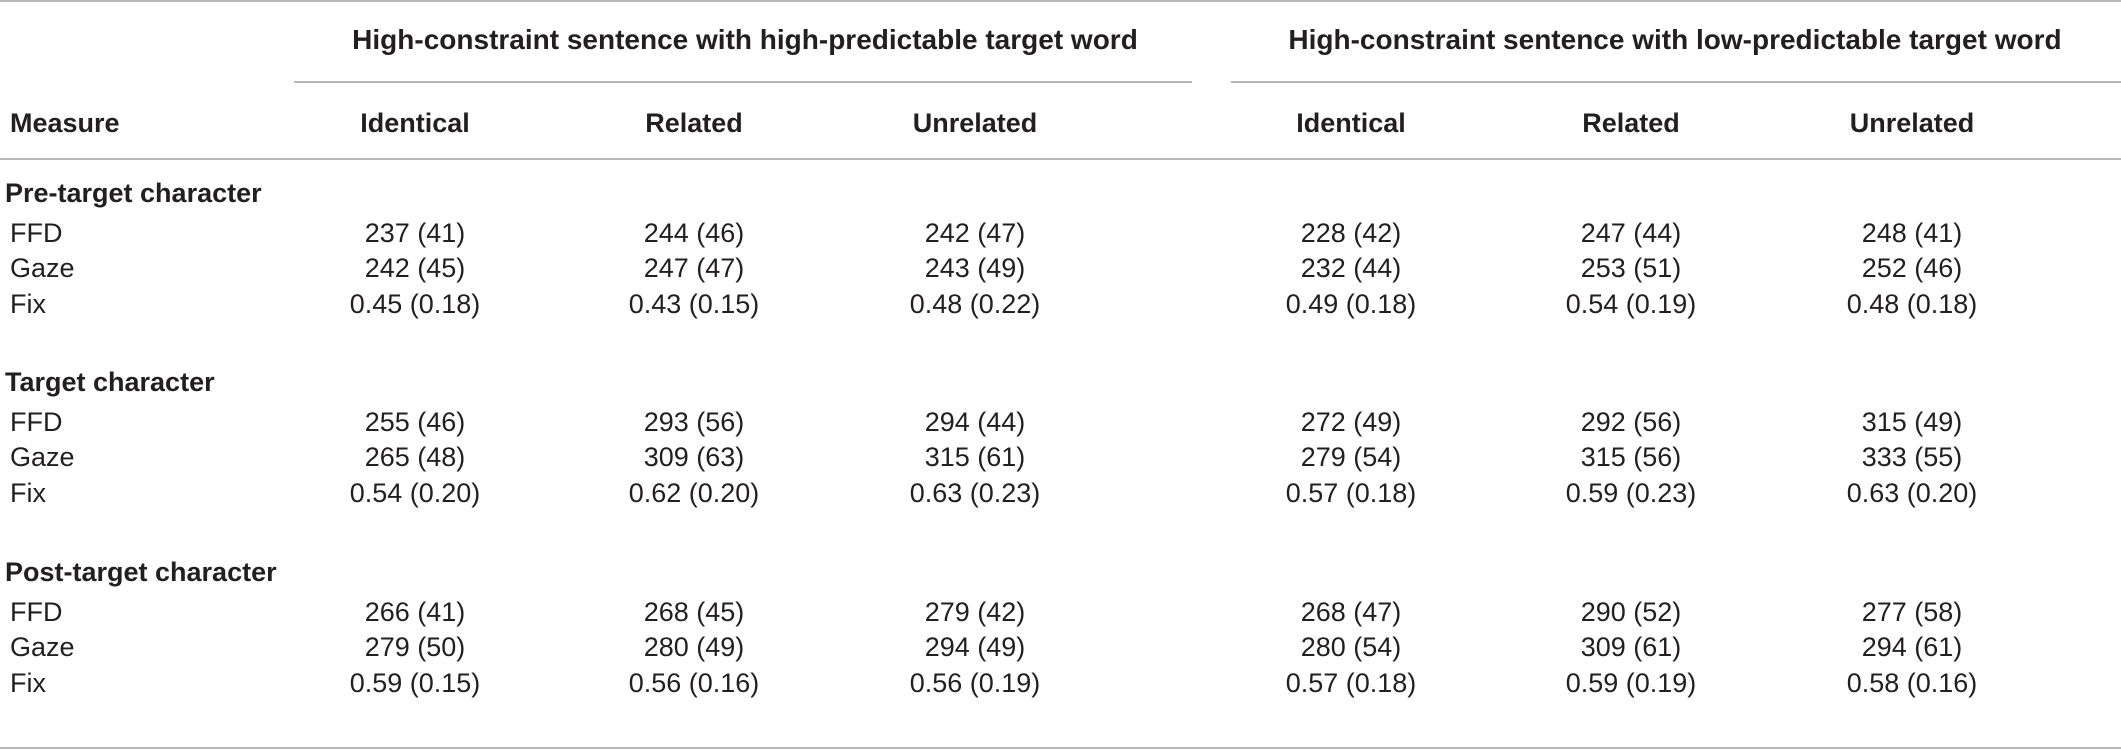 The image size is (2121, 756). What do you see at coordinates (1351, 611) in the screenshot?
I see `table-cell: 268 (47)` at bounding box center [1351, 611].